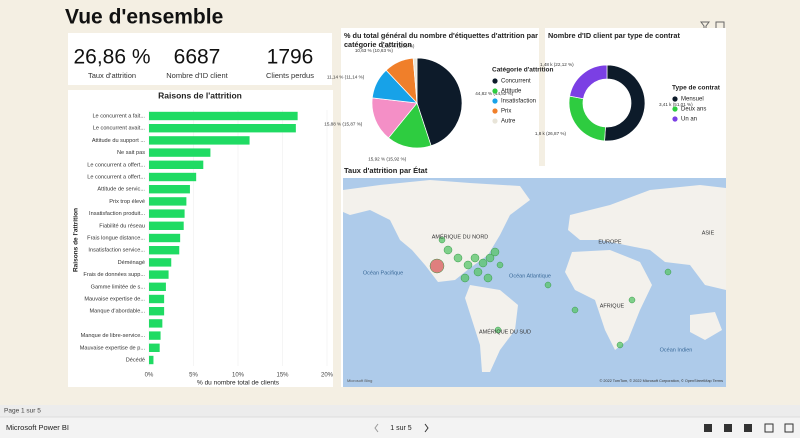  What do you see at coordinates (343, 124) in the screenshot?
I see `data-label: 15,88 % (15,87 %)` at bounding box center [343, 124].